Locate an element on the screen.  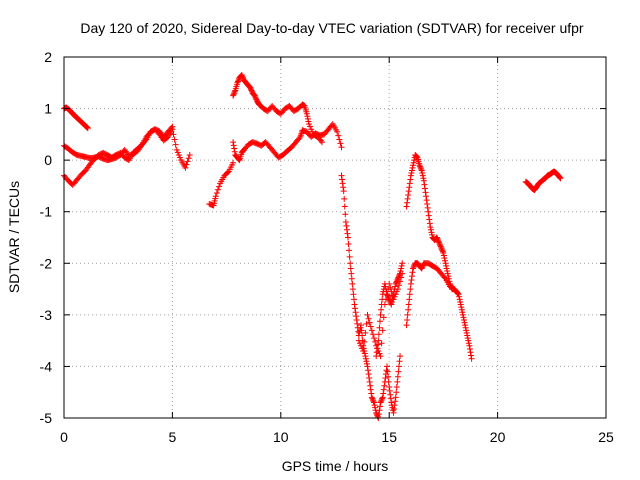
y-tick-label: -1 is located at coordinates (46, 212).